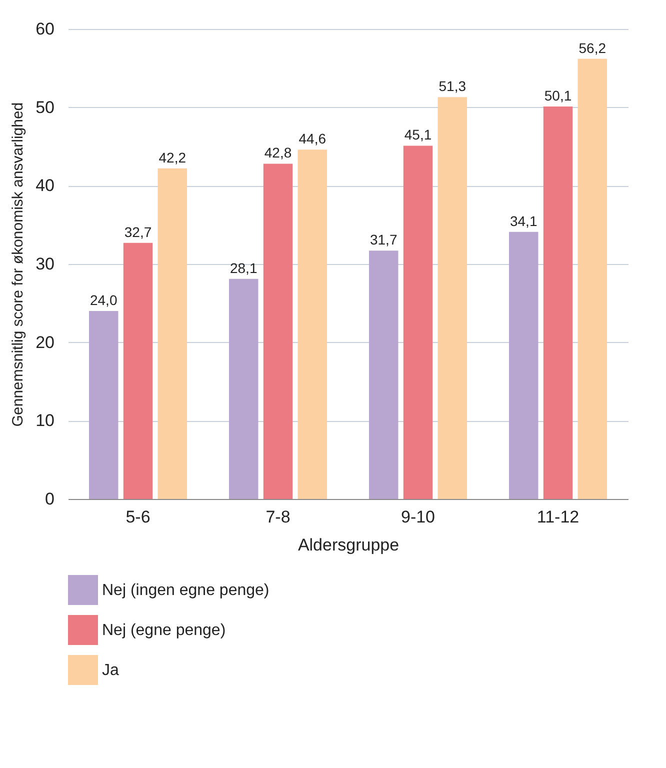  What do you see at coordinates (45, 420) in the screenshot?
I see `y-tick-label: 10` at bounding box center [45, 420].